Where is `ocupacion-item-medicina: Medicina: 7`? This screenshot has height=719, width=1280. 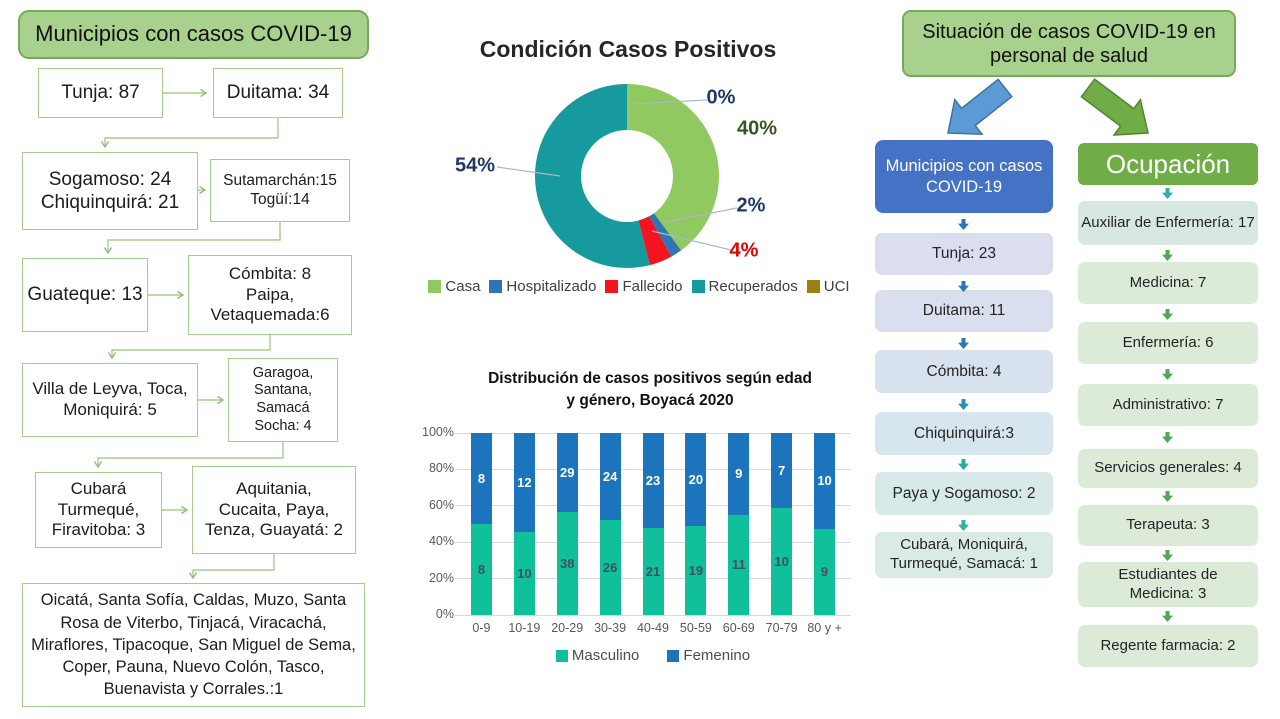 ocupacion-item-medicina: Medicina: 7 is located at coordinates (1168, 283).